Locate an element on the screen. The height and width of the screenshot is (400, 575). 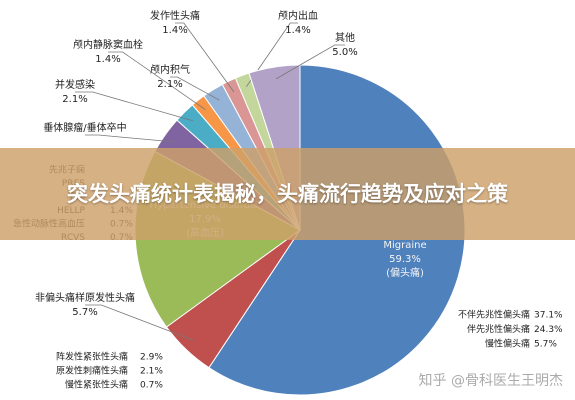
title: 突发头痛统计表揭秘，头痛流行趋势及应对之策 is located at coordinates (287, 194).